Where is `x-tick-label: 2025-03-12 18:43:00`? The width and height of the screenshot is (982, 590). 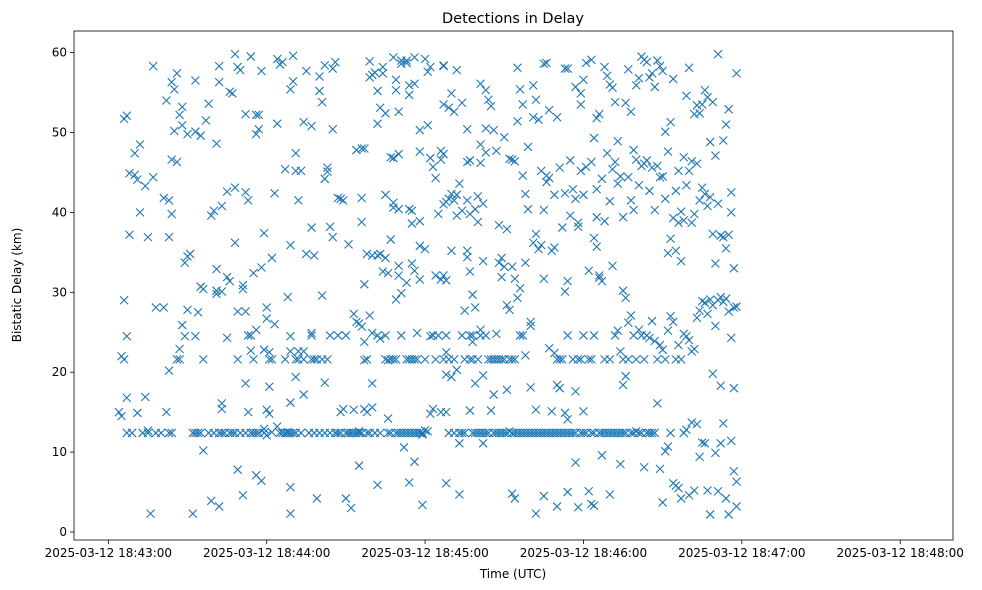 x-tick-label: 2025-03-12 18:43:00 is located at coordinates (108, 553).